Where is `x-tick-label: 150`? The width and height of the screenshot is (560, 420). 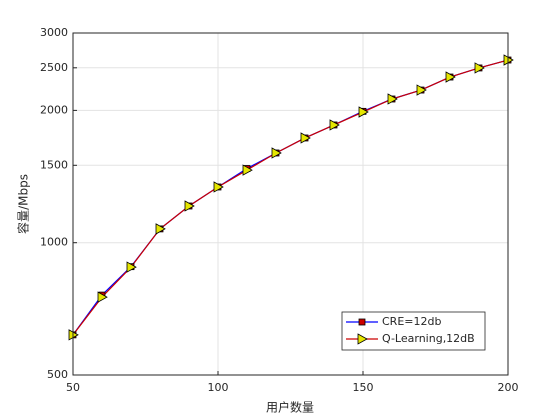
x-tick-label: 150 is located at coordinates (363, 387).